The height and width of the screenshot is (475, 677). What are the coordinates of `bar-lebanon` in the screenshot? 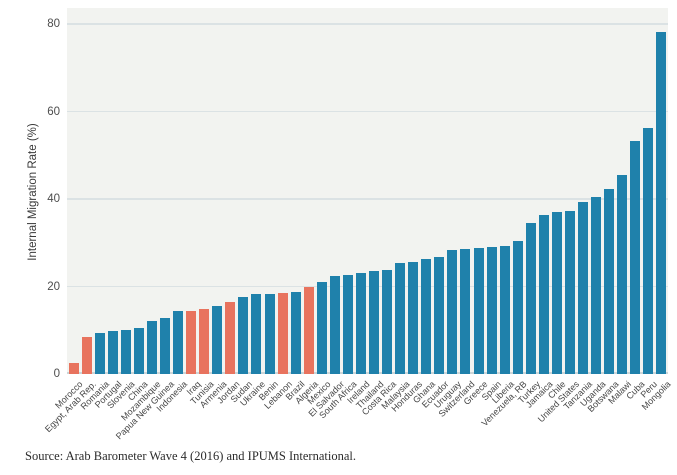 It's located at (282, 333).